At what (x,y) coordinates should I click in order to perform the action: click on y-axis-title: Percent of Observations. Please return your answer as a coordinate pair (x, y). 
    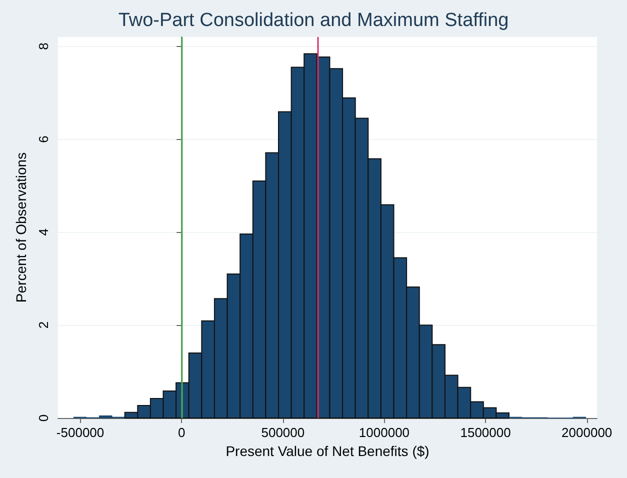
    Looking at the image, I should click on (21, 227).